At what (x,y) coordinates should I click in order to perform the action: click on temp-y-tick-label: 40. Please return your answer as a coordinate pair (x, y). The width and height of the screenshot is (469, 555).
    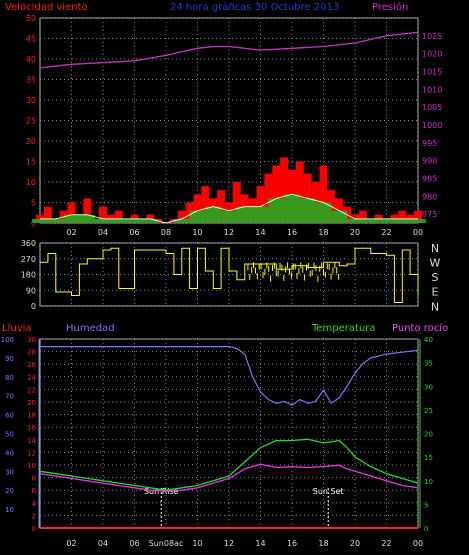
    Looking at the image, I should click on (428, 340).